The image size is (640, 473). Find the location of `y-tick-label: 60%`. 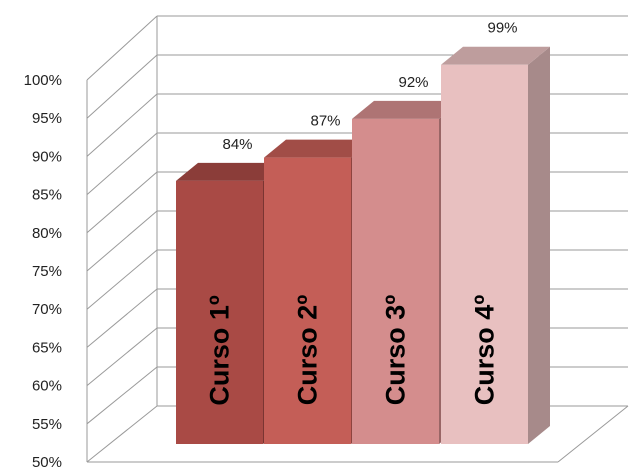

y-tick-label: 60% is located at coordinates (47, 386).